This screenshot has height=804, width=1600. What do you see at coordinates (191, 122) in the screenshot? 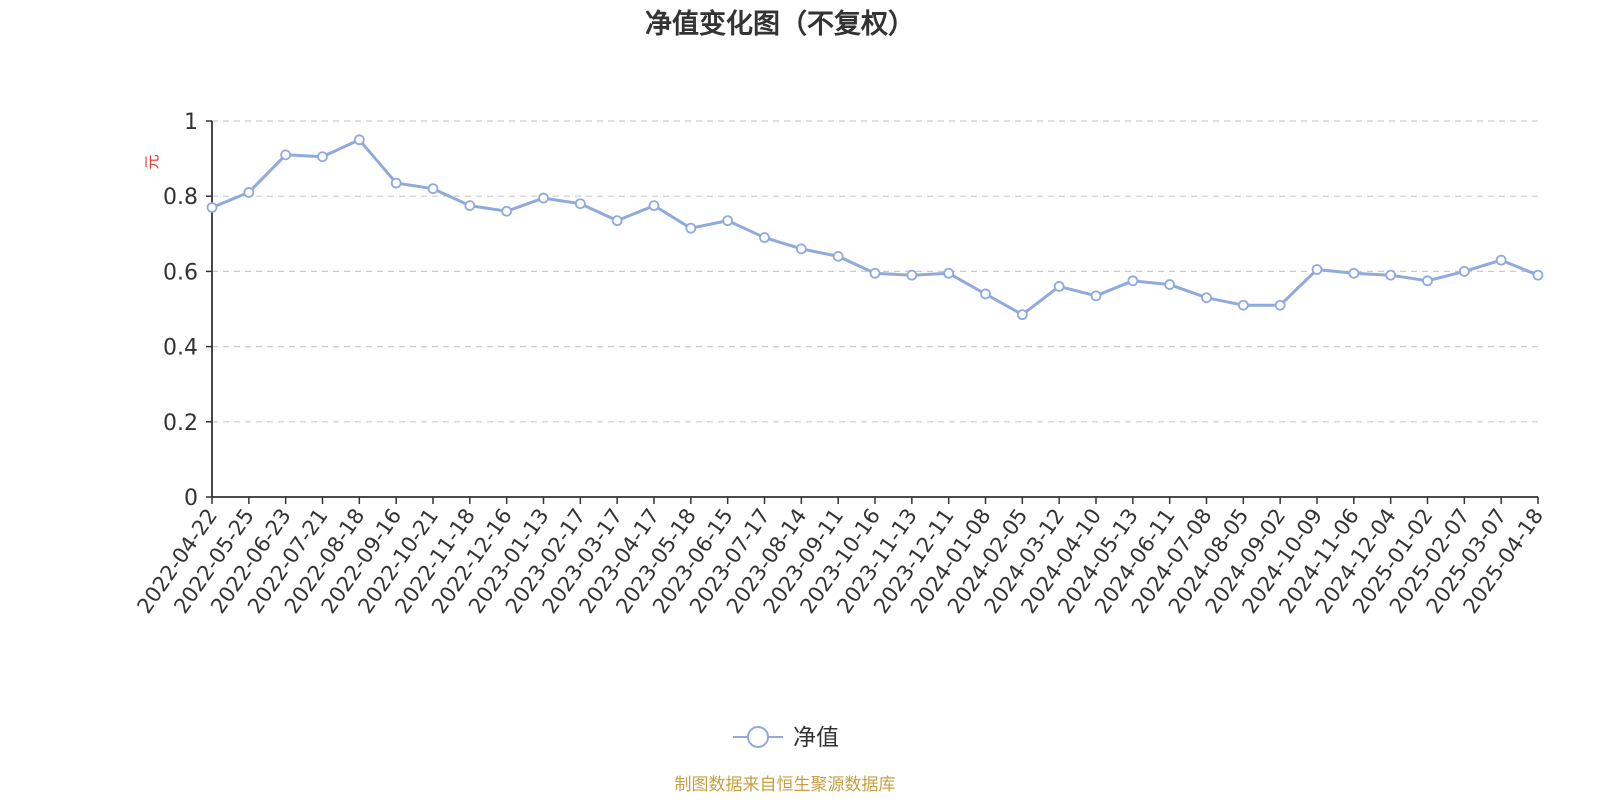
I see `y-tick-label: 1` at bounding box center [191, 122].